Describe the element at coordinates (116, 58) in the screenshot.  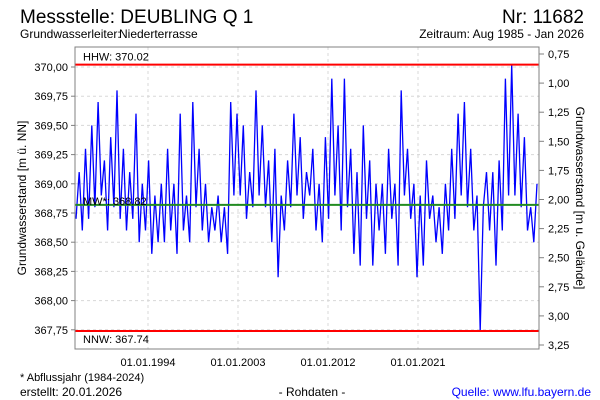
I see `hhw-label: HHW: 370.02` at that location.